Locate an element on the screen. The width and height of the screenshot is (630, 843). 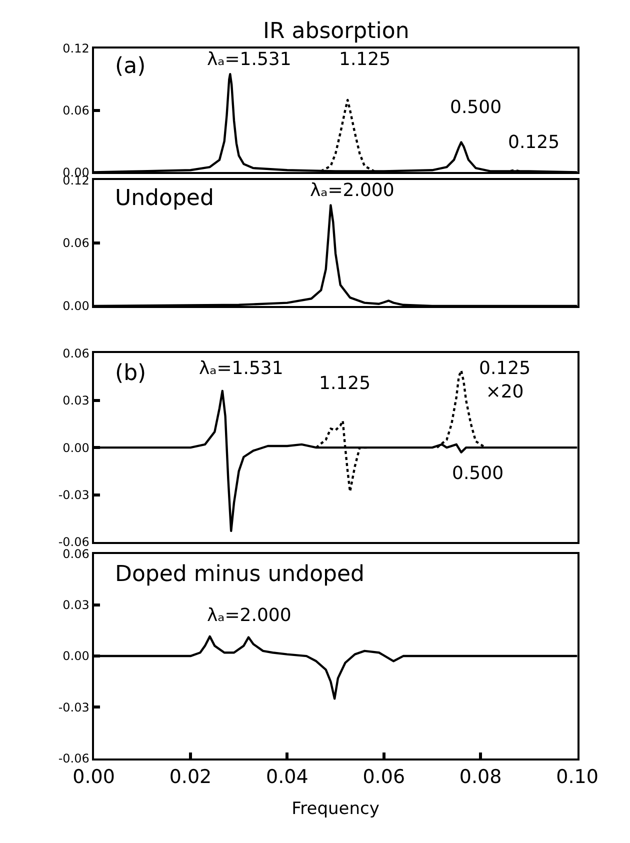
annotation: (a) is located at coordinates (130, 66).